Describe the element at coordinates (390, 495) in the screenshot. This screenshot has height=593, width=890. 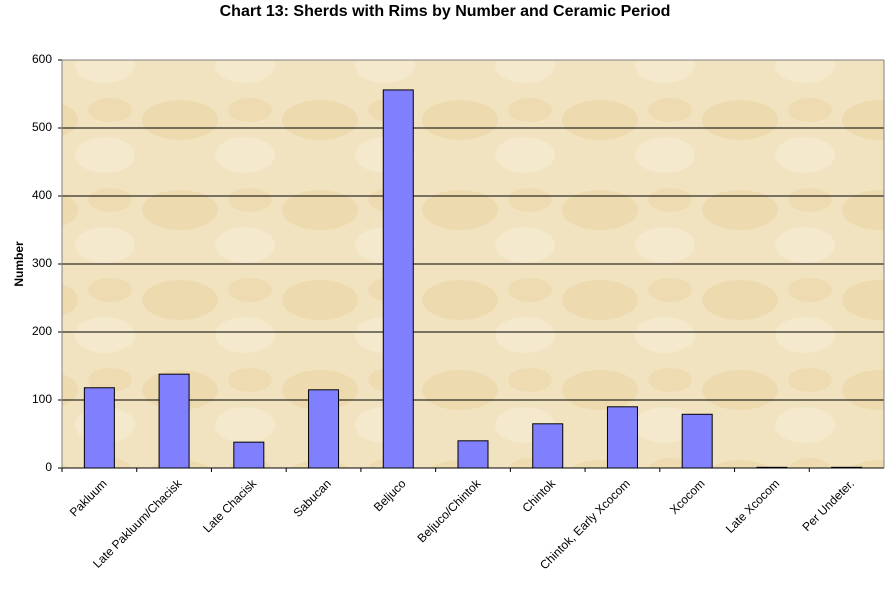
I see `x-tick-label: Beljuco` at that location.